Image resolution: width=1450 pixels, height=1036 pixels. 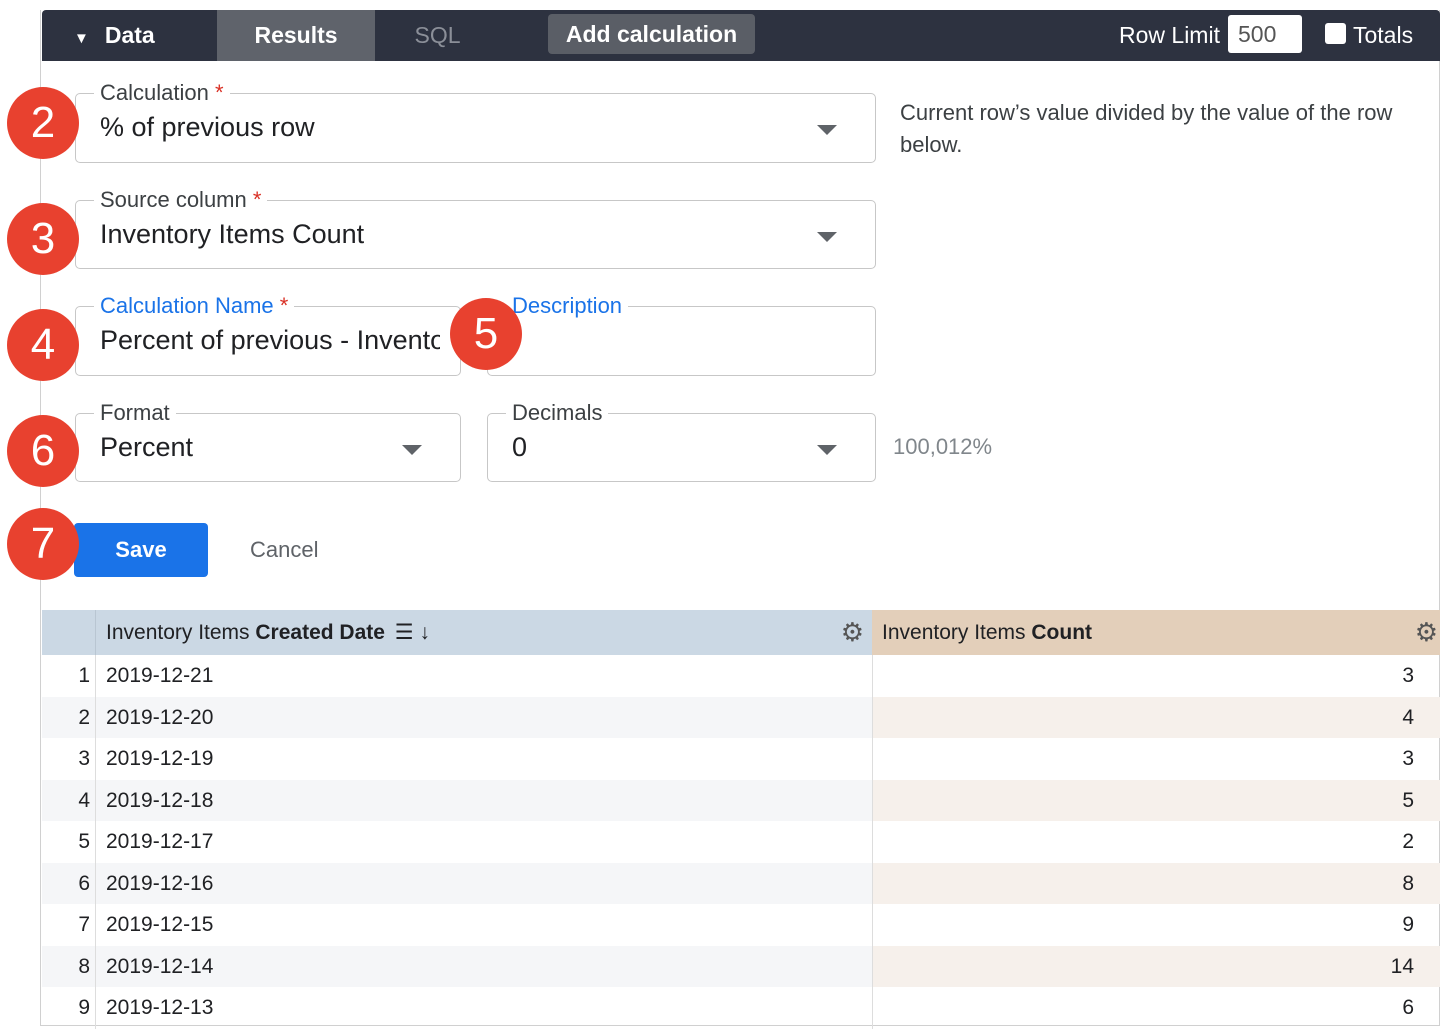 I want to click on row-number: 8, so click(x=84, y=966).